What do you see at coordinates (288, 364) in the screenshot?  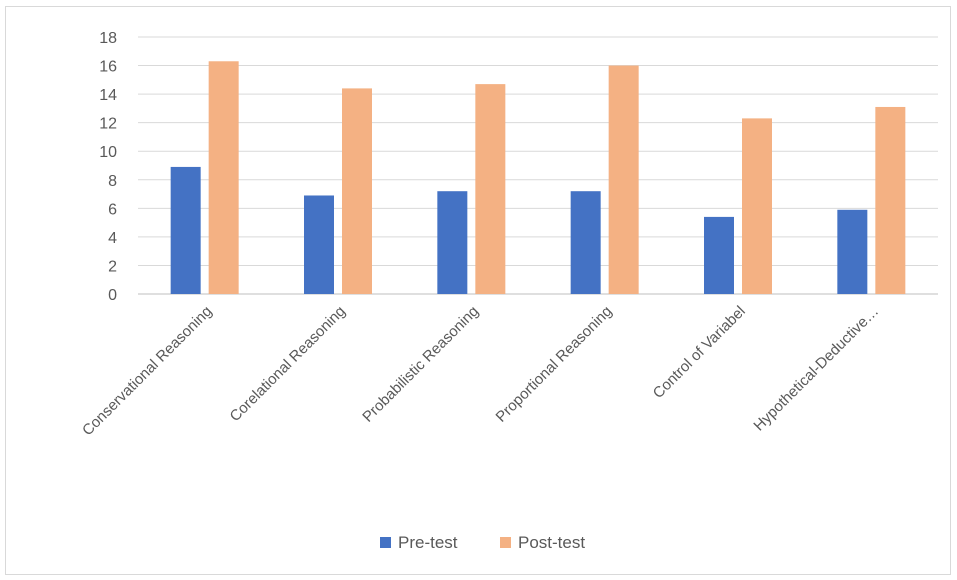 I see `x-tick-label: Corelational Reasoning` at bounding box center [288, 364].